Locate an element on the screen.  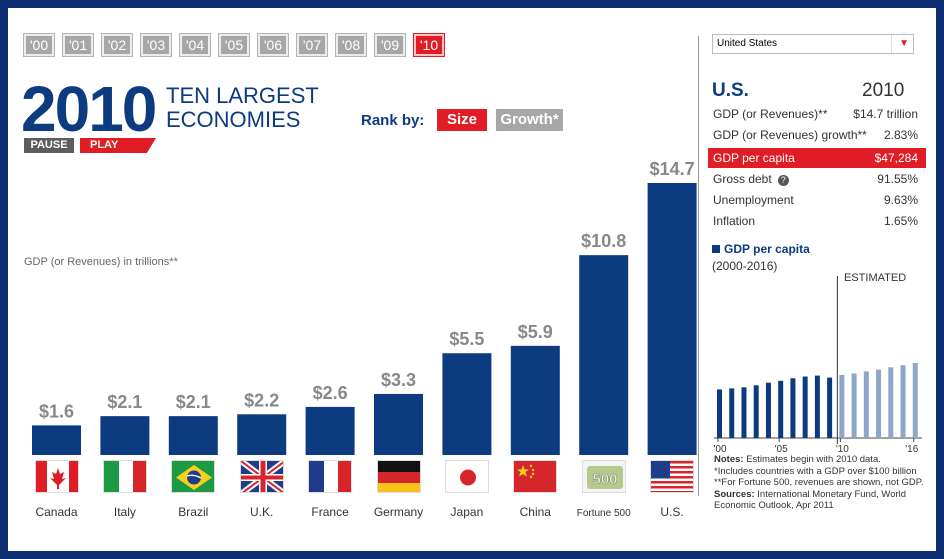
stat-value: 9.63% is located at coordinates (900, 200).